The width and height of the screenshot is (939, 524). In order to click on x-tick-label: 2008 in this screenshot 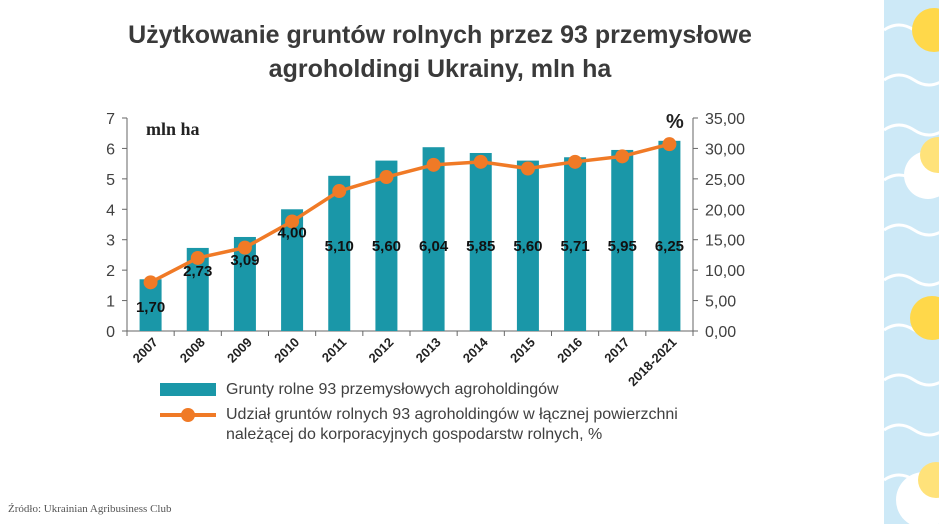, I will do `click(192, 350)`.